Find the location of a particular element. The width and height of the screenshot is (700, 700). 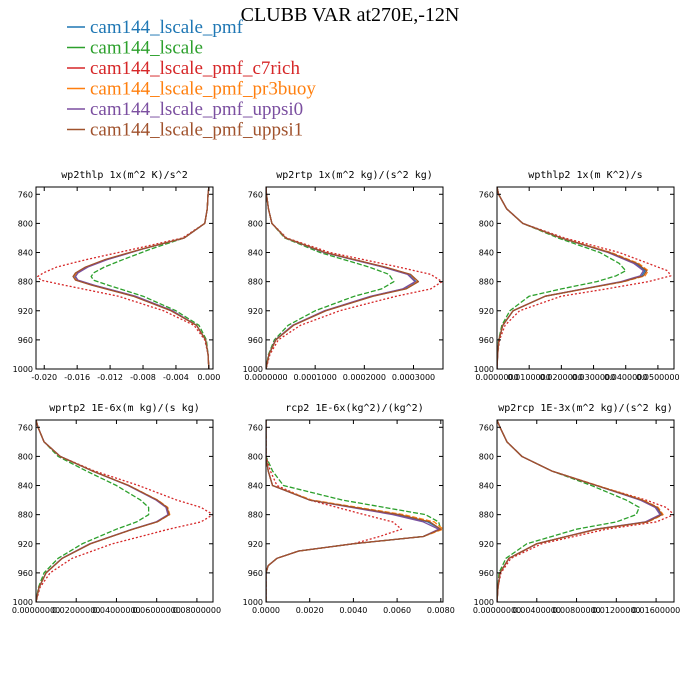

x-tick-label: 0.0002000 is located at coordinates (364, 377).